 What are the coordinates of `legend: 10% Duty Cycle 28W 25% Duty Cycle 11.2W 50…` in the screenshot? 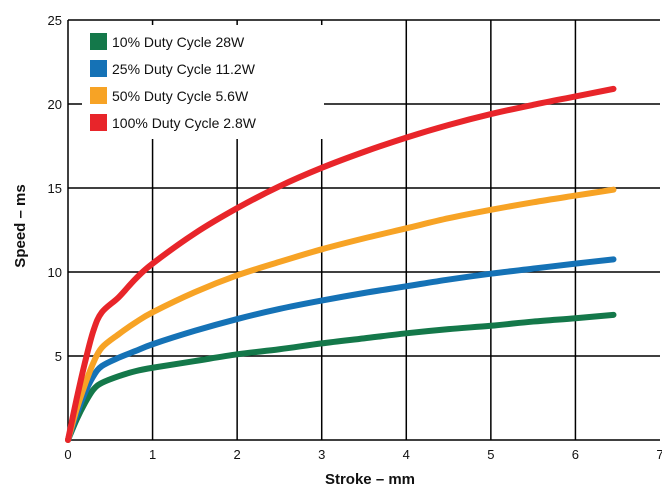 It's located at (203, 82).